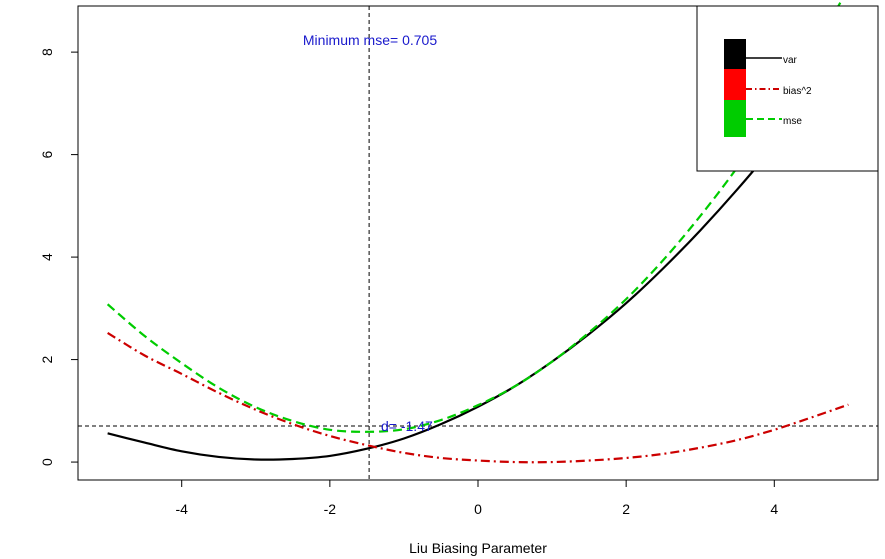  Describe the element at coordinates (478, 509) in the screenshot. I see `x-tick-label: 0` at that location.